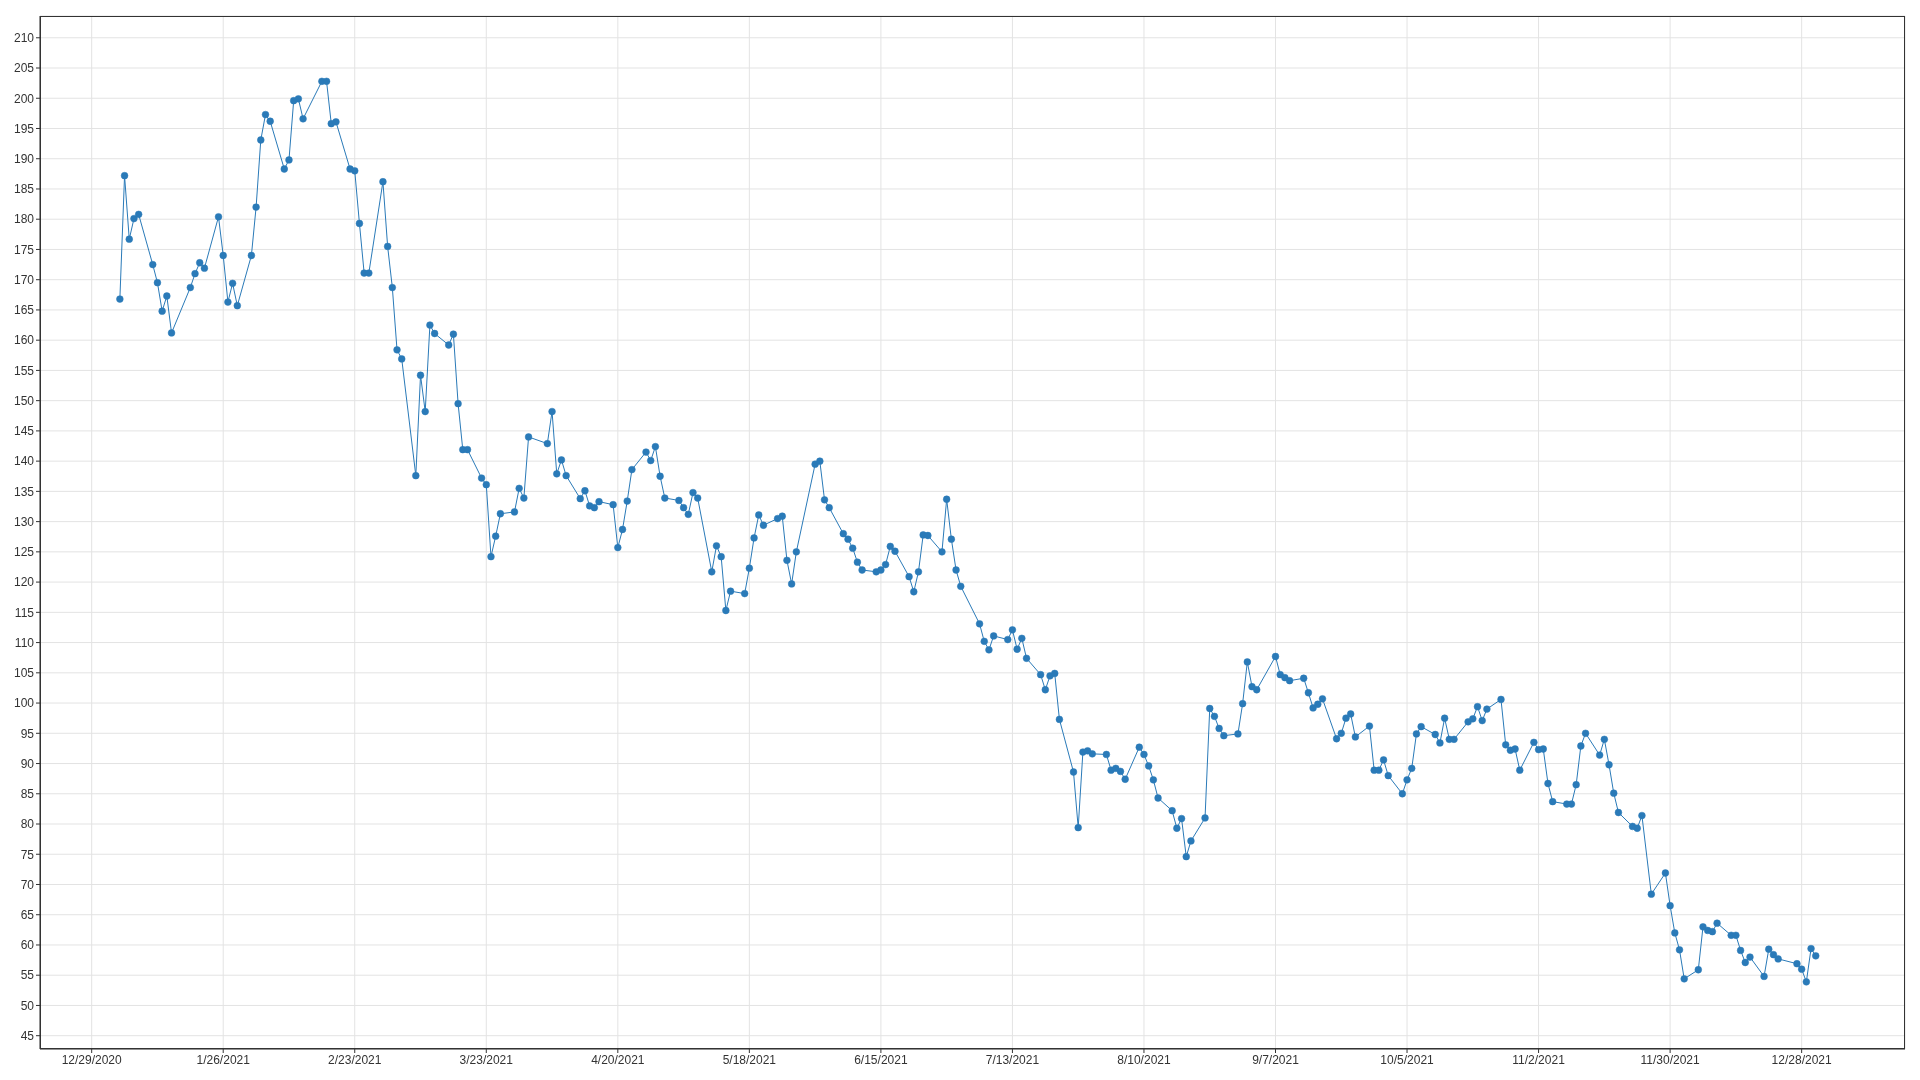  What do you see at coordinates (1670, 1059) in the screenshot?
I see `x-tick-label: 11/30/2021` at bounding box center [1670, 1059].